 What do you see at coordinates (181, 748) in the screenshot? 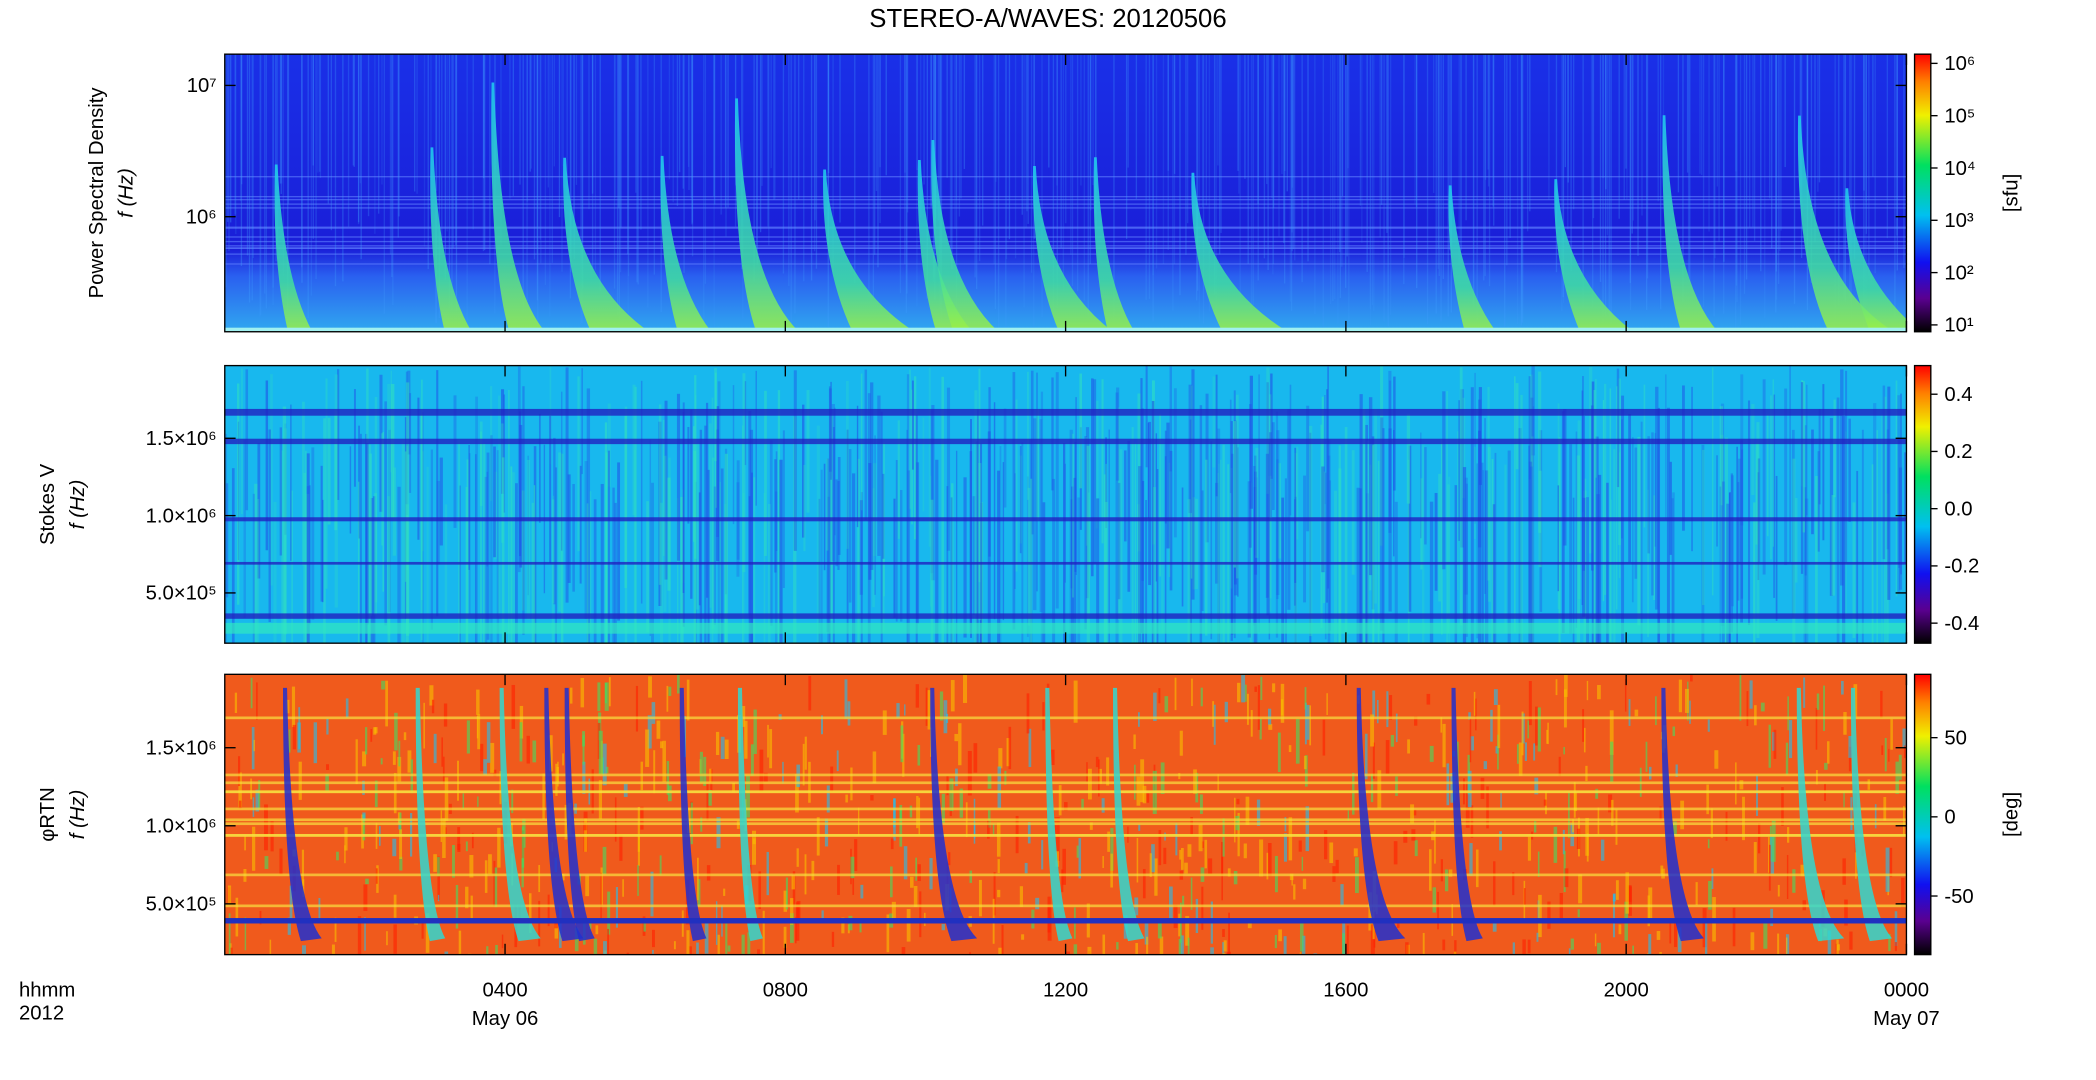
I see `y-tick-label: 1.5×10⁶` at bounding box center [181, 748].